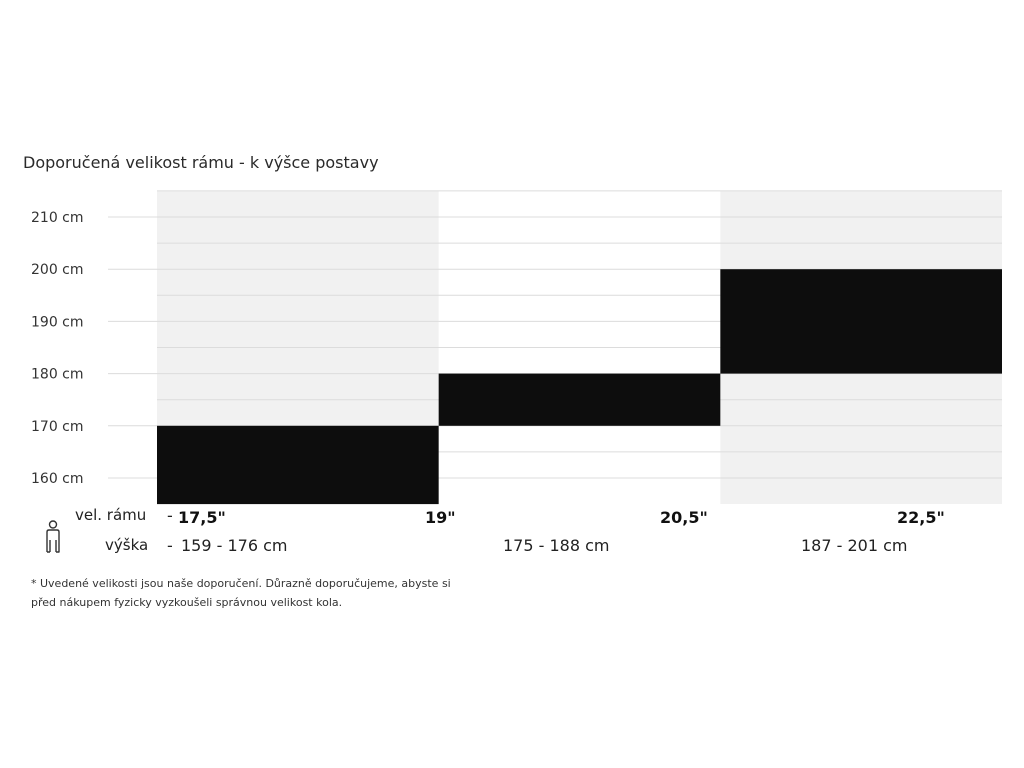 The height and width of the screenshot is (768, 1024). Describe the element at coordinates (57, 479) in the screenshot. I see `y-tick-label: 160 cm` at that location.